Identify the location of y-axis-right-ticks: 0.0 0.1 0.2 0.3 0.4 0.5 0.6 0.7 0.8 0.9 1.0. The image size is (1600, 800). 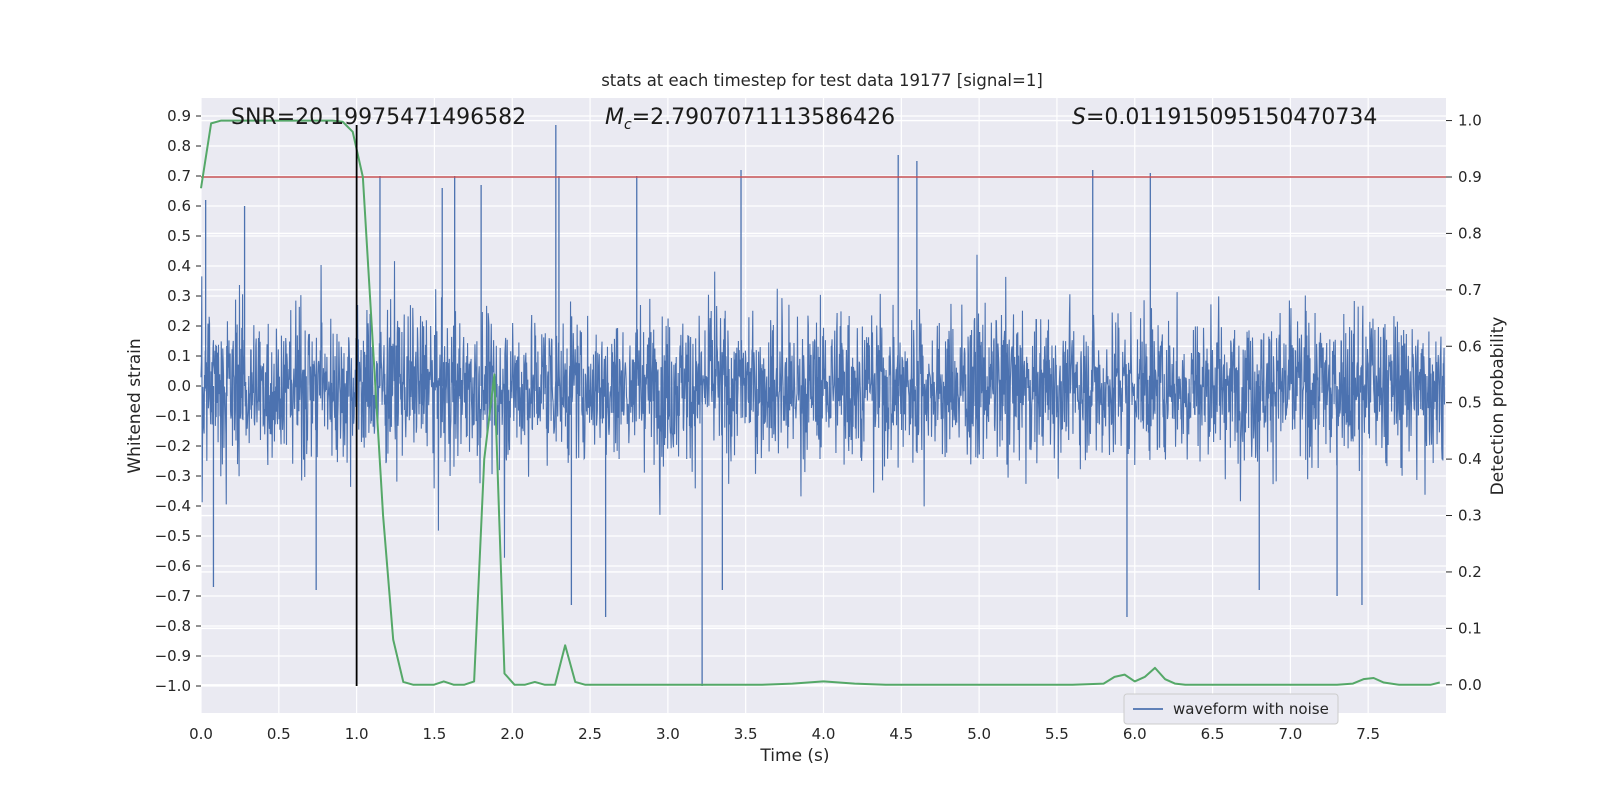
(1464, 403).